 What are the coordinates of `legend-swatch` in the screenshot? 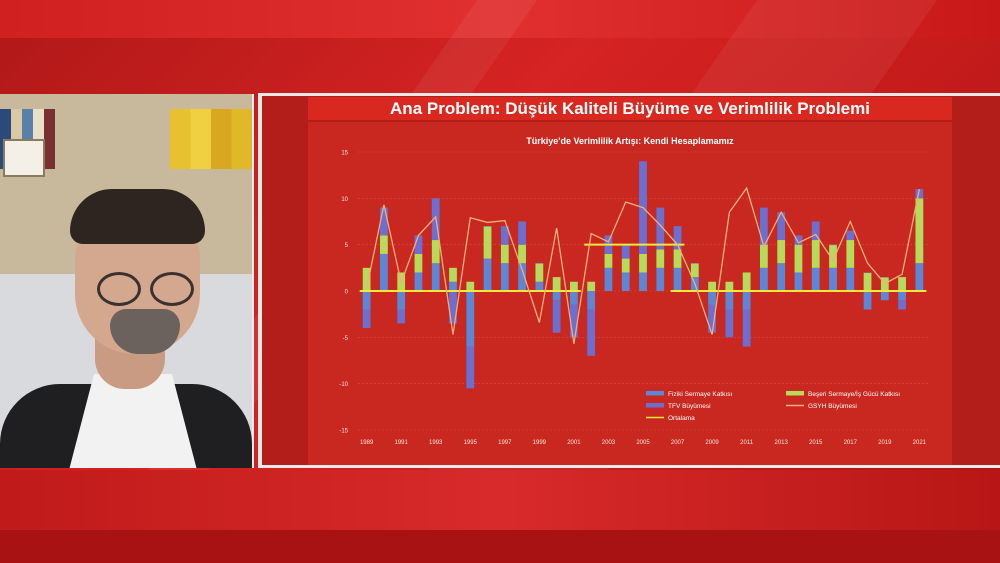 It's located at (795, 393).